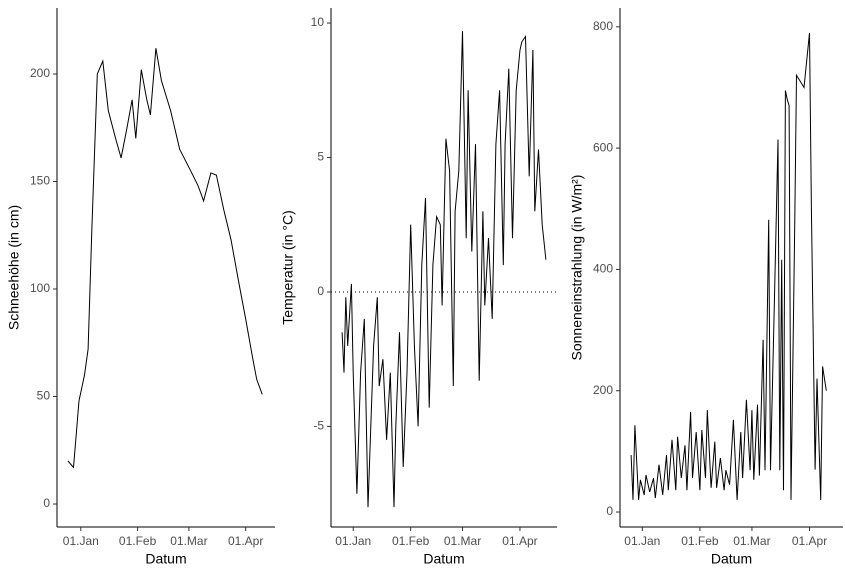  I want to click on y-tick-label: 400, so click(603, 269).